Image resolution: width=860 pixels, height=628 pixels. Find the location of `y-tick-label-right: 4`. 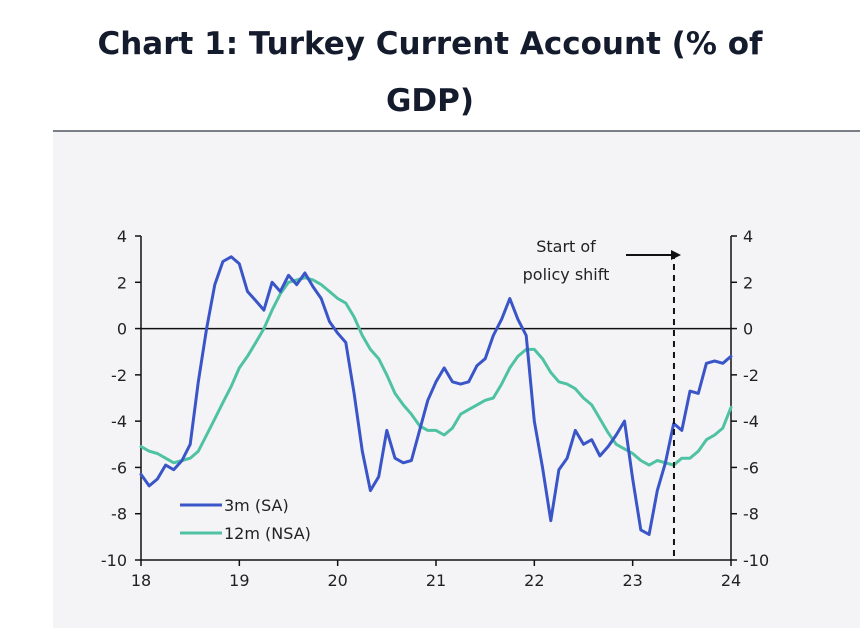

y-tick-label-right: 4 is located at coordinates (748, 236).